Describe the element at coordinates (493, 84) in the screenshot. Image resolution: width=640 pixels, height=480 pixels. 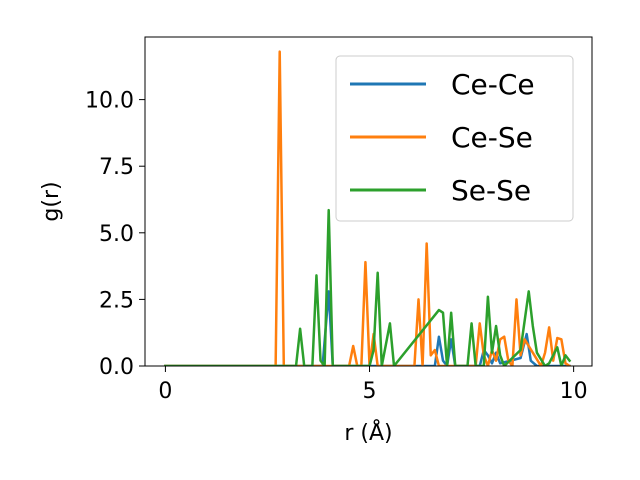
I see `legend-label-ce-ce: Ce-Ce` at that location.